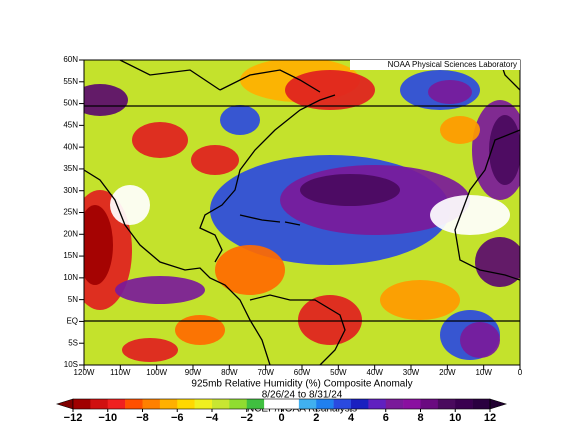 The height and width of the screenshot is (437, 565). I want to click on lat-label: 15N, so click(70, 255).